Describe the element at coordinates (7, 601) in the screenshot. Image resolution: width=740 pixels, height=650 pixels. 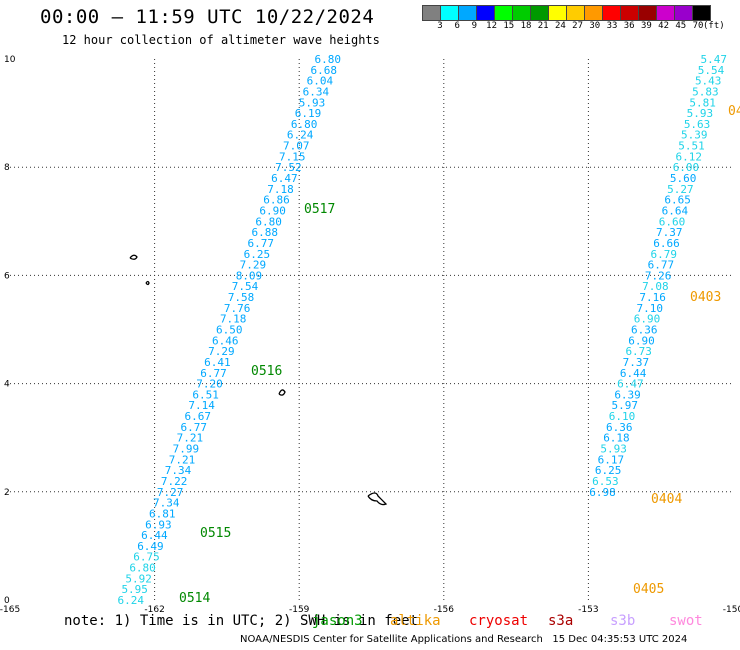
I see `y-tick-label: 0` at that location.